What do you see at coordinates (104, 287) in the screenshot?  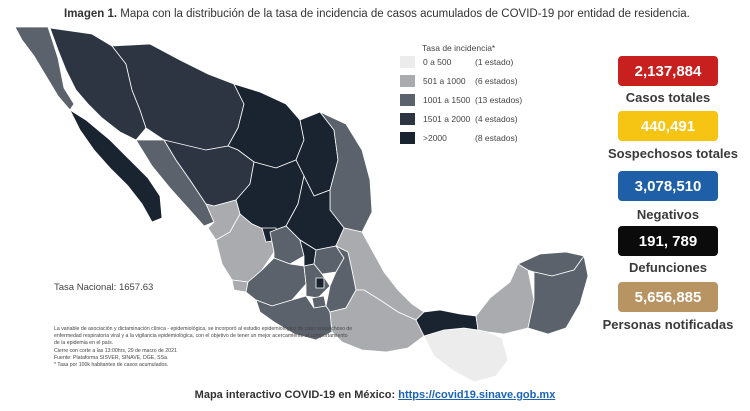 I see `tasa-nacional: Tasa Nacional: 1657.63` at bounding box center [104, 287].